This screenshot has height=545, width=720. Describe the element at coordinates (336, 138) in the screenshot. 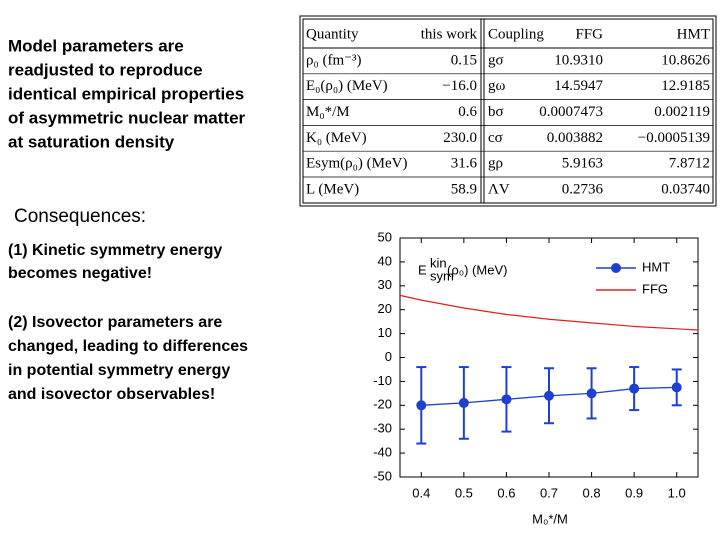

I see `table-cell: K₀ (MeV)` at that location.